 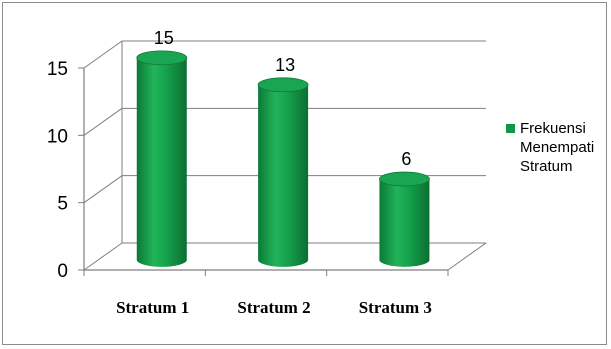 What do you see at coordinates (62, 271) in the screenshot?
I see `y-tick-label: 0` at bounding box center [62, 271].